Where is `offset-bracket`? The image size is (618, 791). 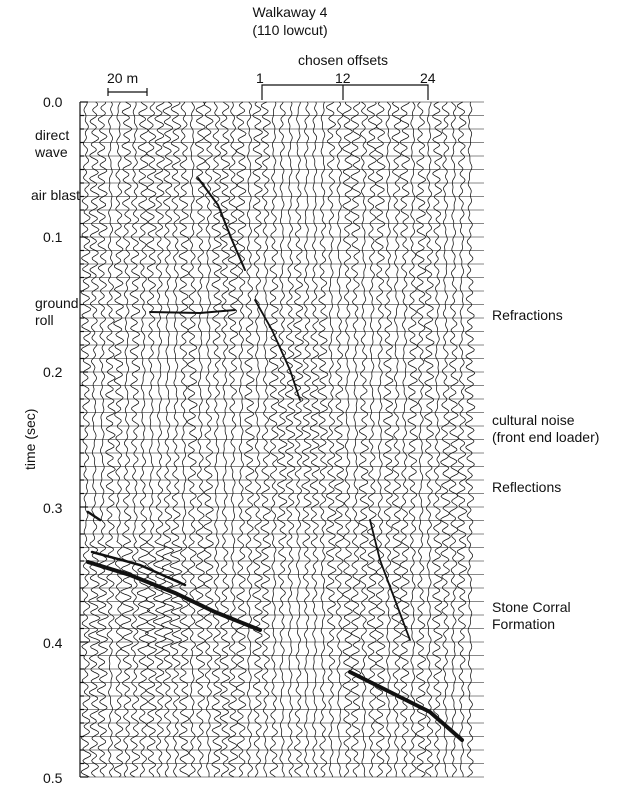 offset-bracket is located at coordinates (345, 92).